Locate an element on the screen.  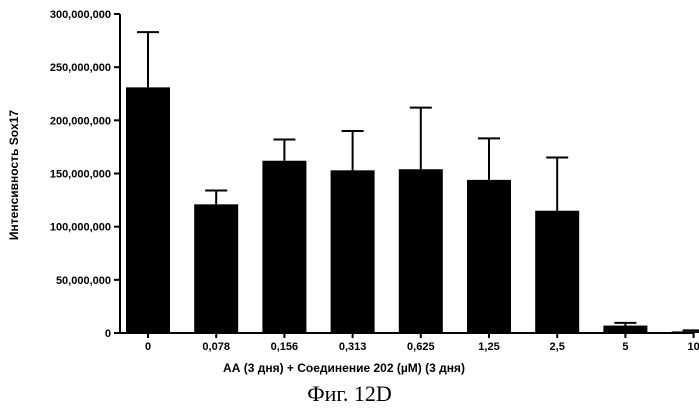
y-tick-label: 300,000,000 is located at coordinates (80, 15).